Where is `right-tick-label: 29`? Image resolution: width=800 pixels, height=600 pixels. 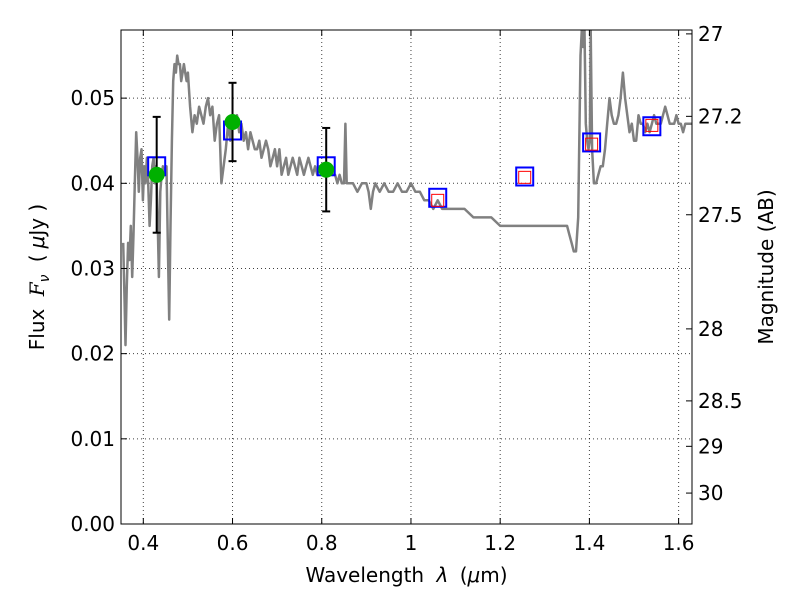
right-tick-label: 29 is located at coordinates (710, 446).